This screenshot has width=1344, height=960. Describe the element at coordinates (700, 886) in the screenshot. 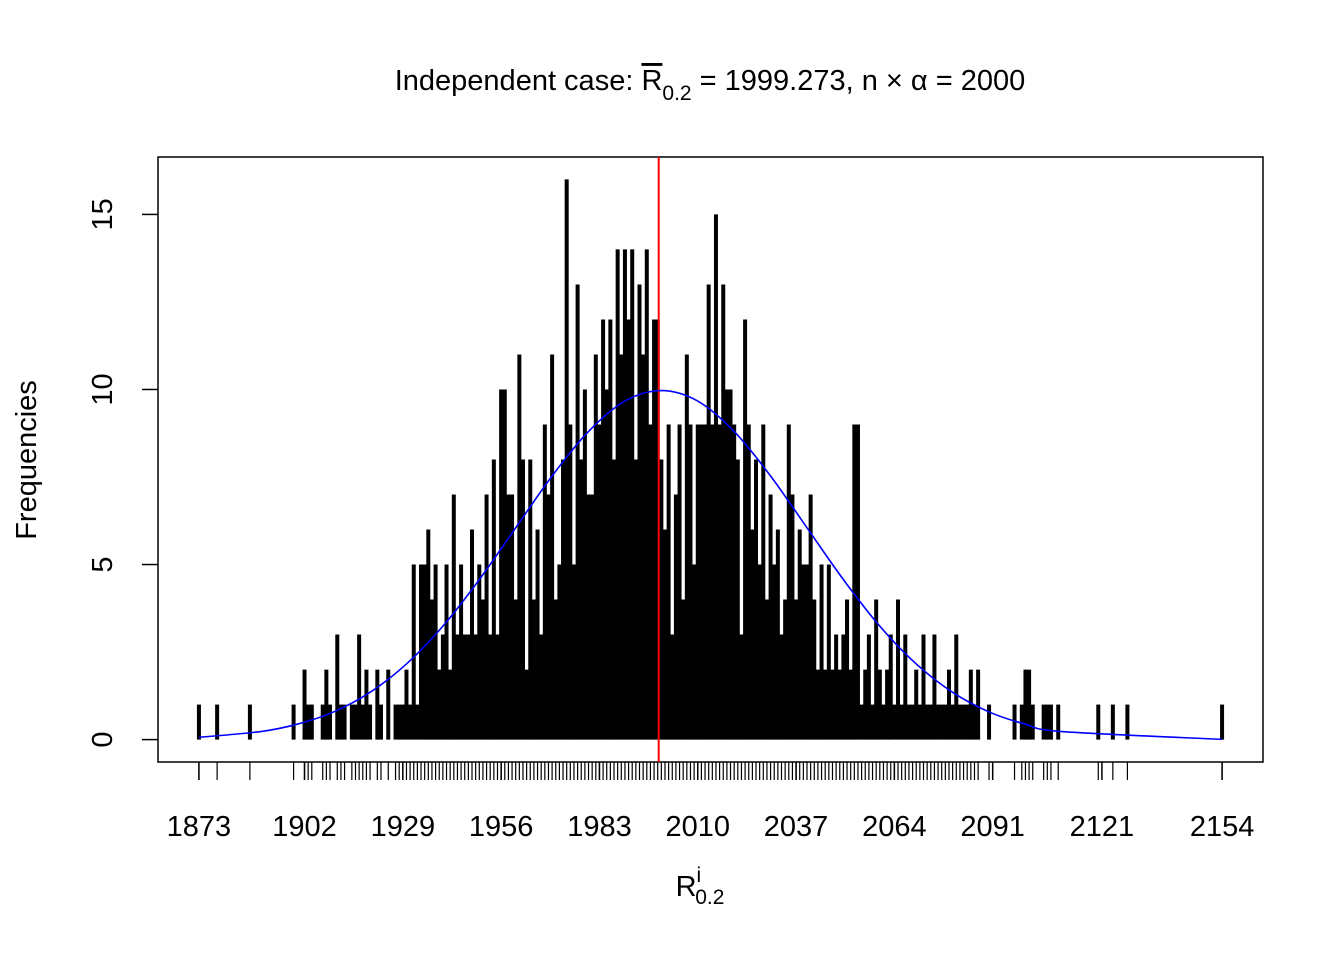

I see `x-axis-label: Ri 0.2` at that location.